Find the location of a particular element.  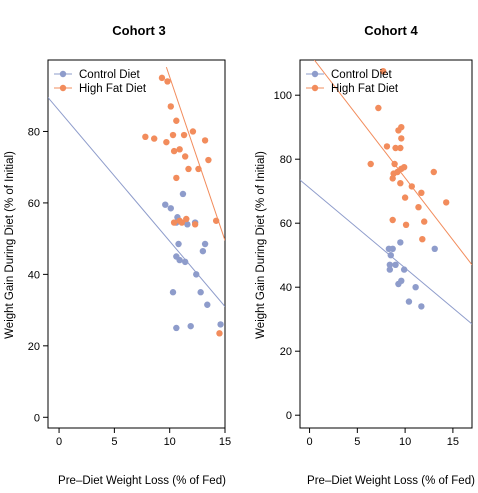

panel-title: Cohort 3 is located at coordinates (138, 30).